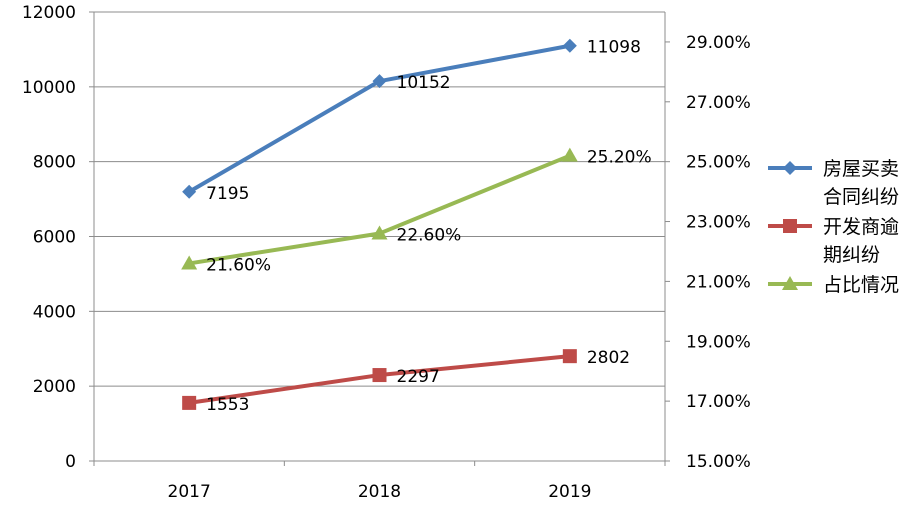 The height and width of the screenshot is (514, 914). I want to click on legend-label: 房屋买卖, so click(861, 169).